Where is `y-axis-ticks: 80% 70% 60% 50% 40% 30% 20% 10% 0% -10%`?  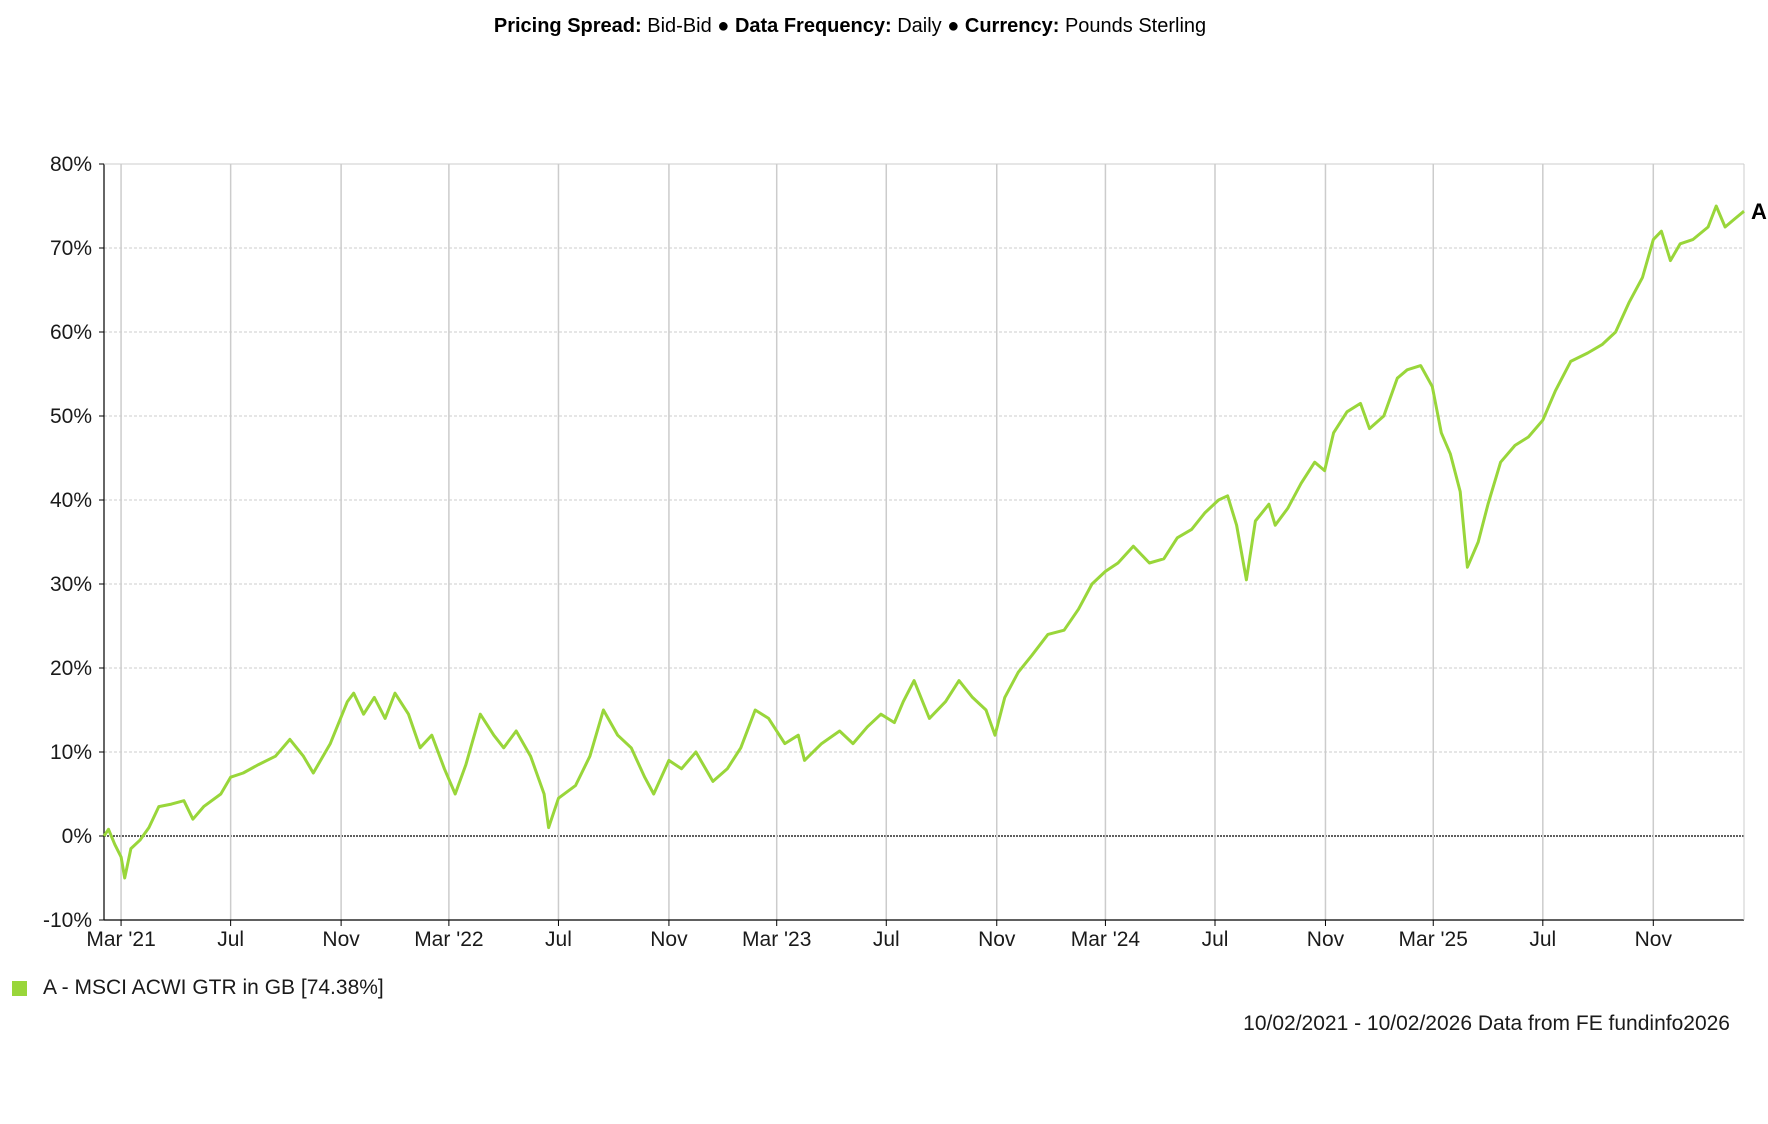 y-axis-ticks: 80% 70% 60% 50% 40% 30% 20% 10% 0% -10% is located at coordinates (73, 542).